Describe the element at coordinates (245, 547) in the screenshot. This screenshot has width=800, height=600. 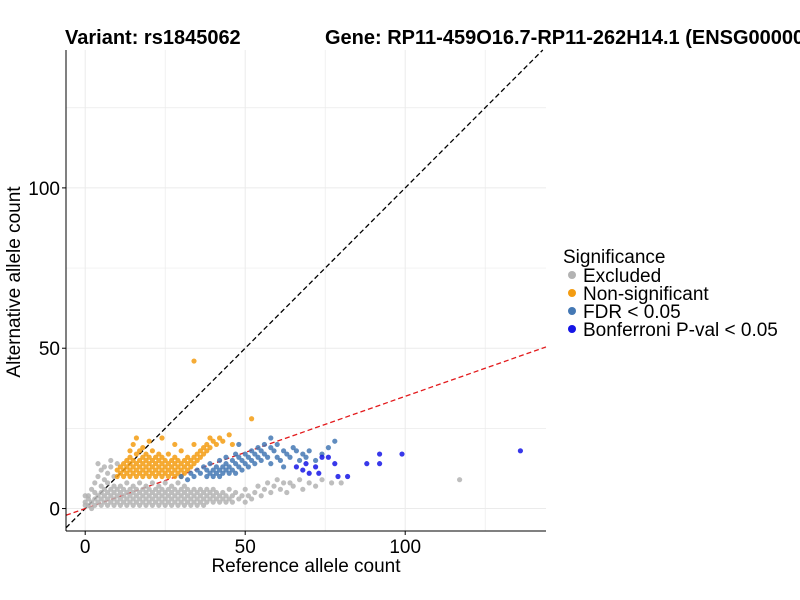
I see `x-tick-label: 50` at that location.